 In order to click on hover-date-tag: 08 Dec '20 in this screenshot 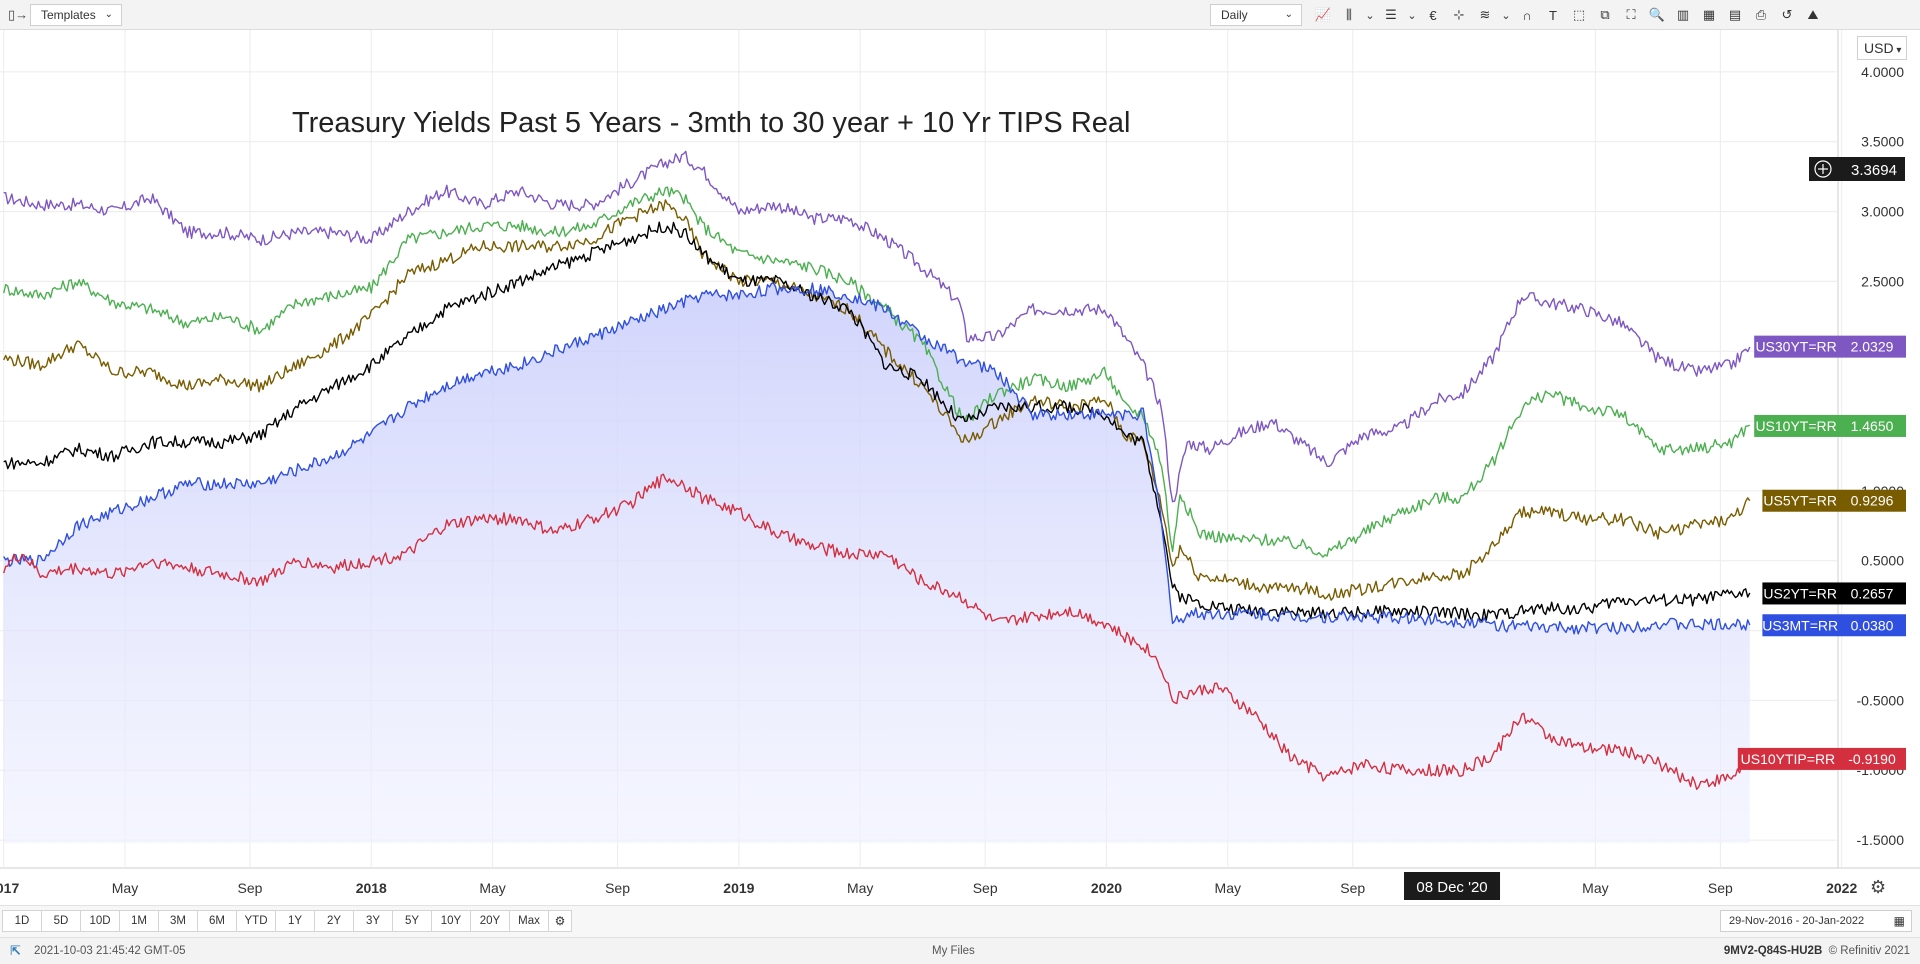, I will do `click(1452, 886)`.